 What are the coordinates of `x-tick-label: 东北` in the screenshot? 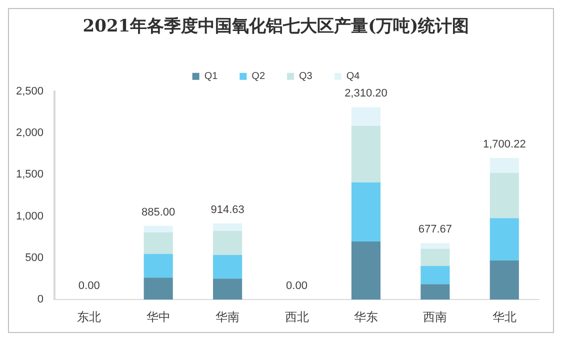 It's located at (89, 317).